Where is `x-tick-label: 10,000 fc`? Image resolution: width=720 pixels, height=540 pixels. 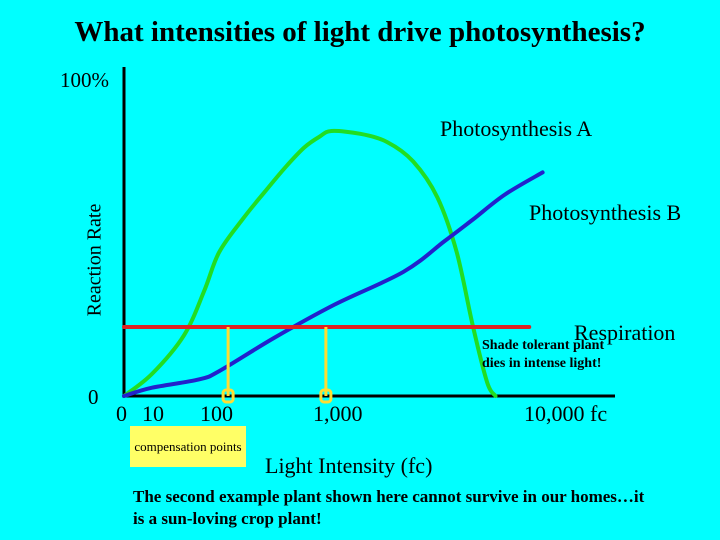 x-tick-label: 10,000 fc is located at coordinates (566, 413).